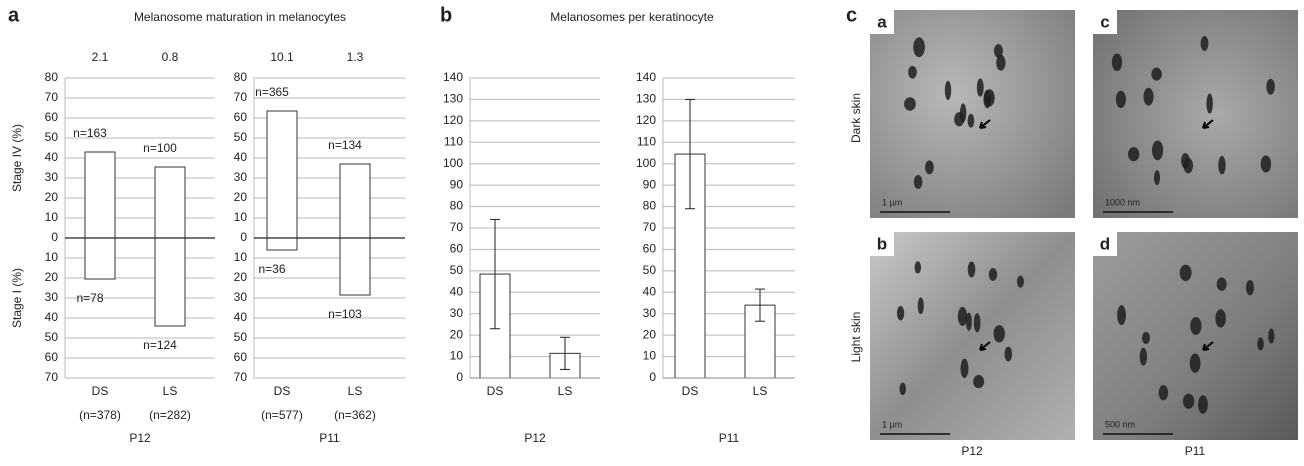 The height and width of the screenshot is (466, 1304). Describe the element at coordinates (882, 243) in the screenshot. I see `image-letter: b` at that location.